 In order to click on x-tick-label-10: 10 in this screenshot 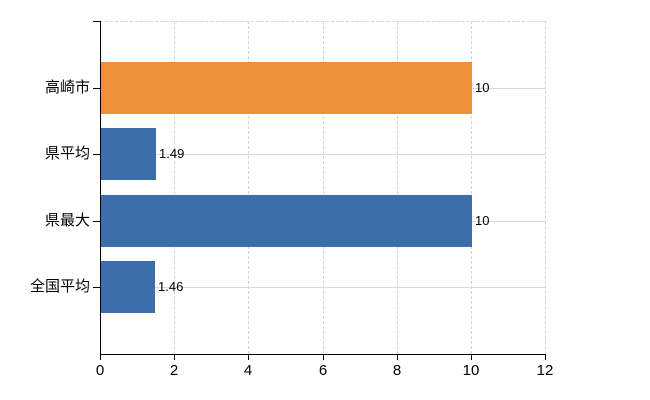, I will do `click(471, 370)`.